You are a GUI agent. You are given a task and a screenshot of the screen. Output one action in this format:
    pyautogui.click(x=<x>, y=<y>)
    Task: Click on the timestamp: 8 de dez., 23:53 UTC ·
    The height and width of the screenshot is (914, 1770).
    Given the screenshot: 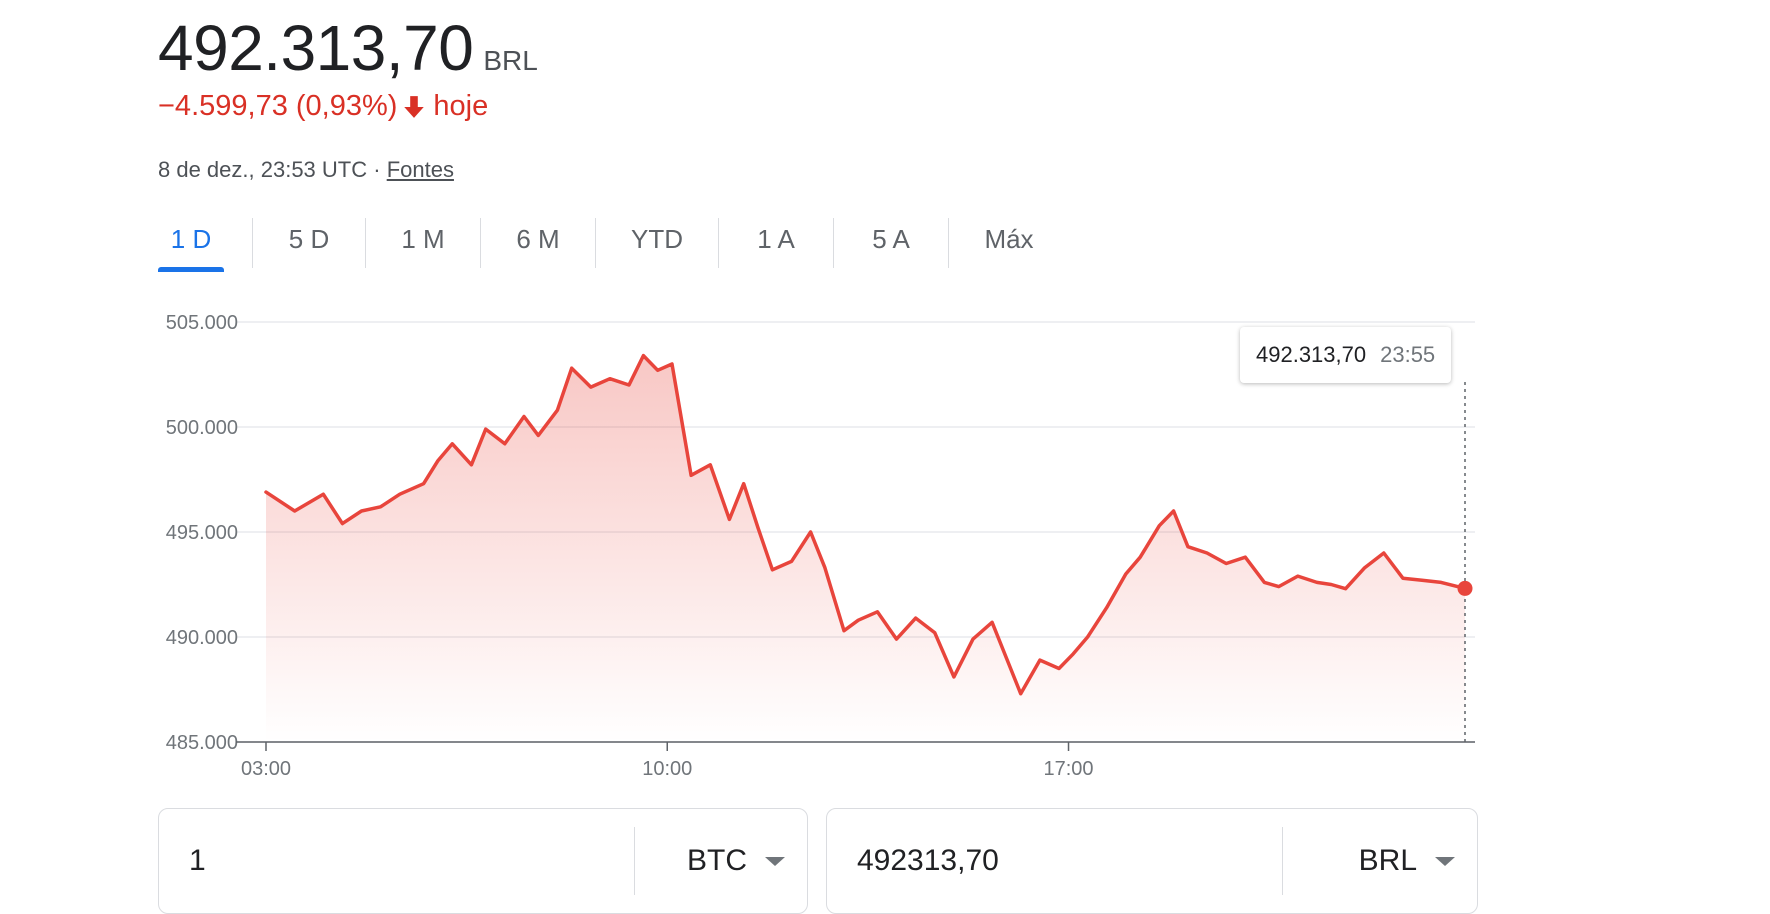 What is the action you would take?
    pyautogui.click(x=269, y=169)
    